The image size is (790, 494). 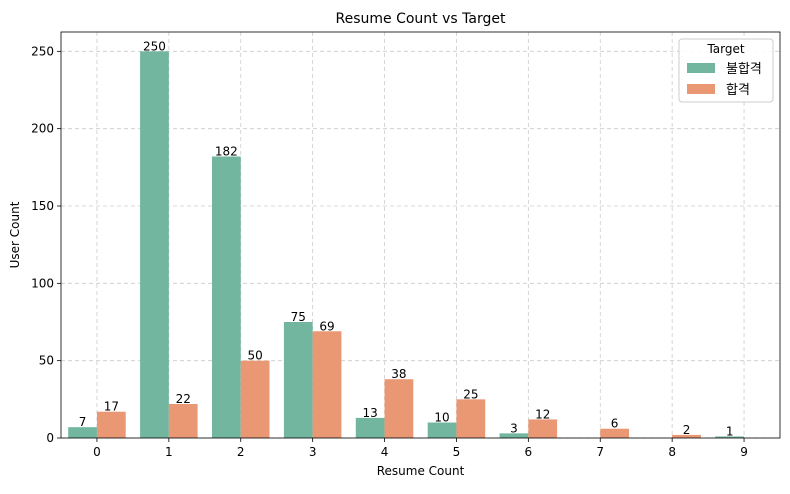 What do you see at coordinates (730, 431) in the screenshot?
I see `bar-value-label: 1` at bounding box center [730, 431].